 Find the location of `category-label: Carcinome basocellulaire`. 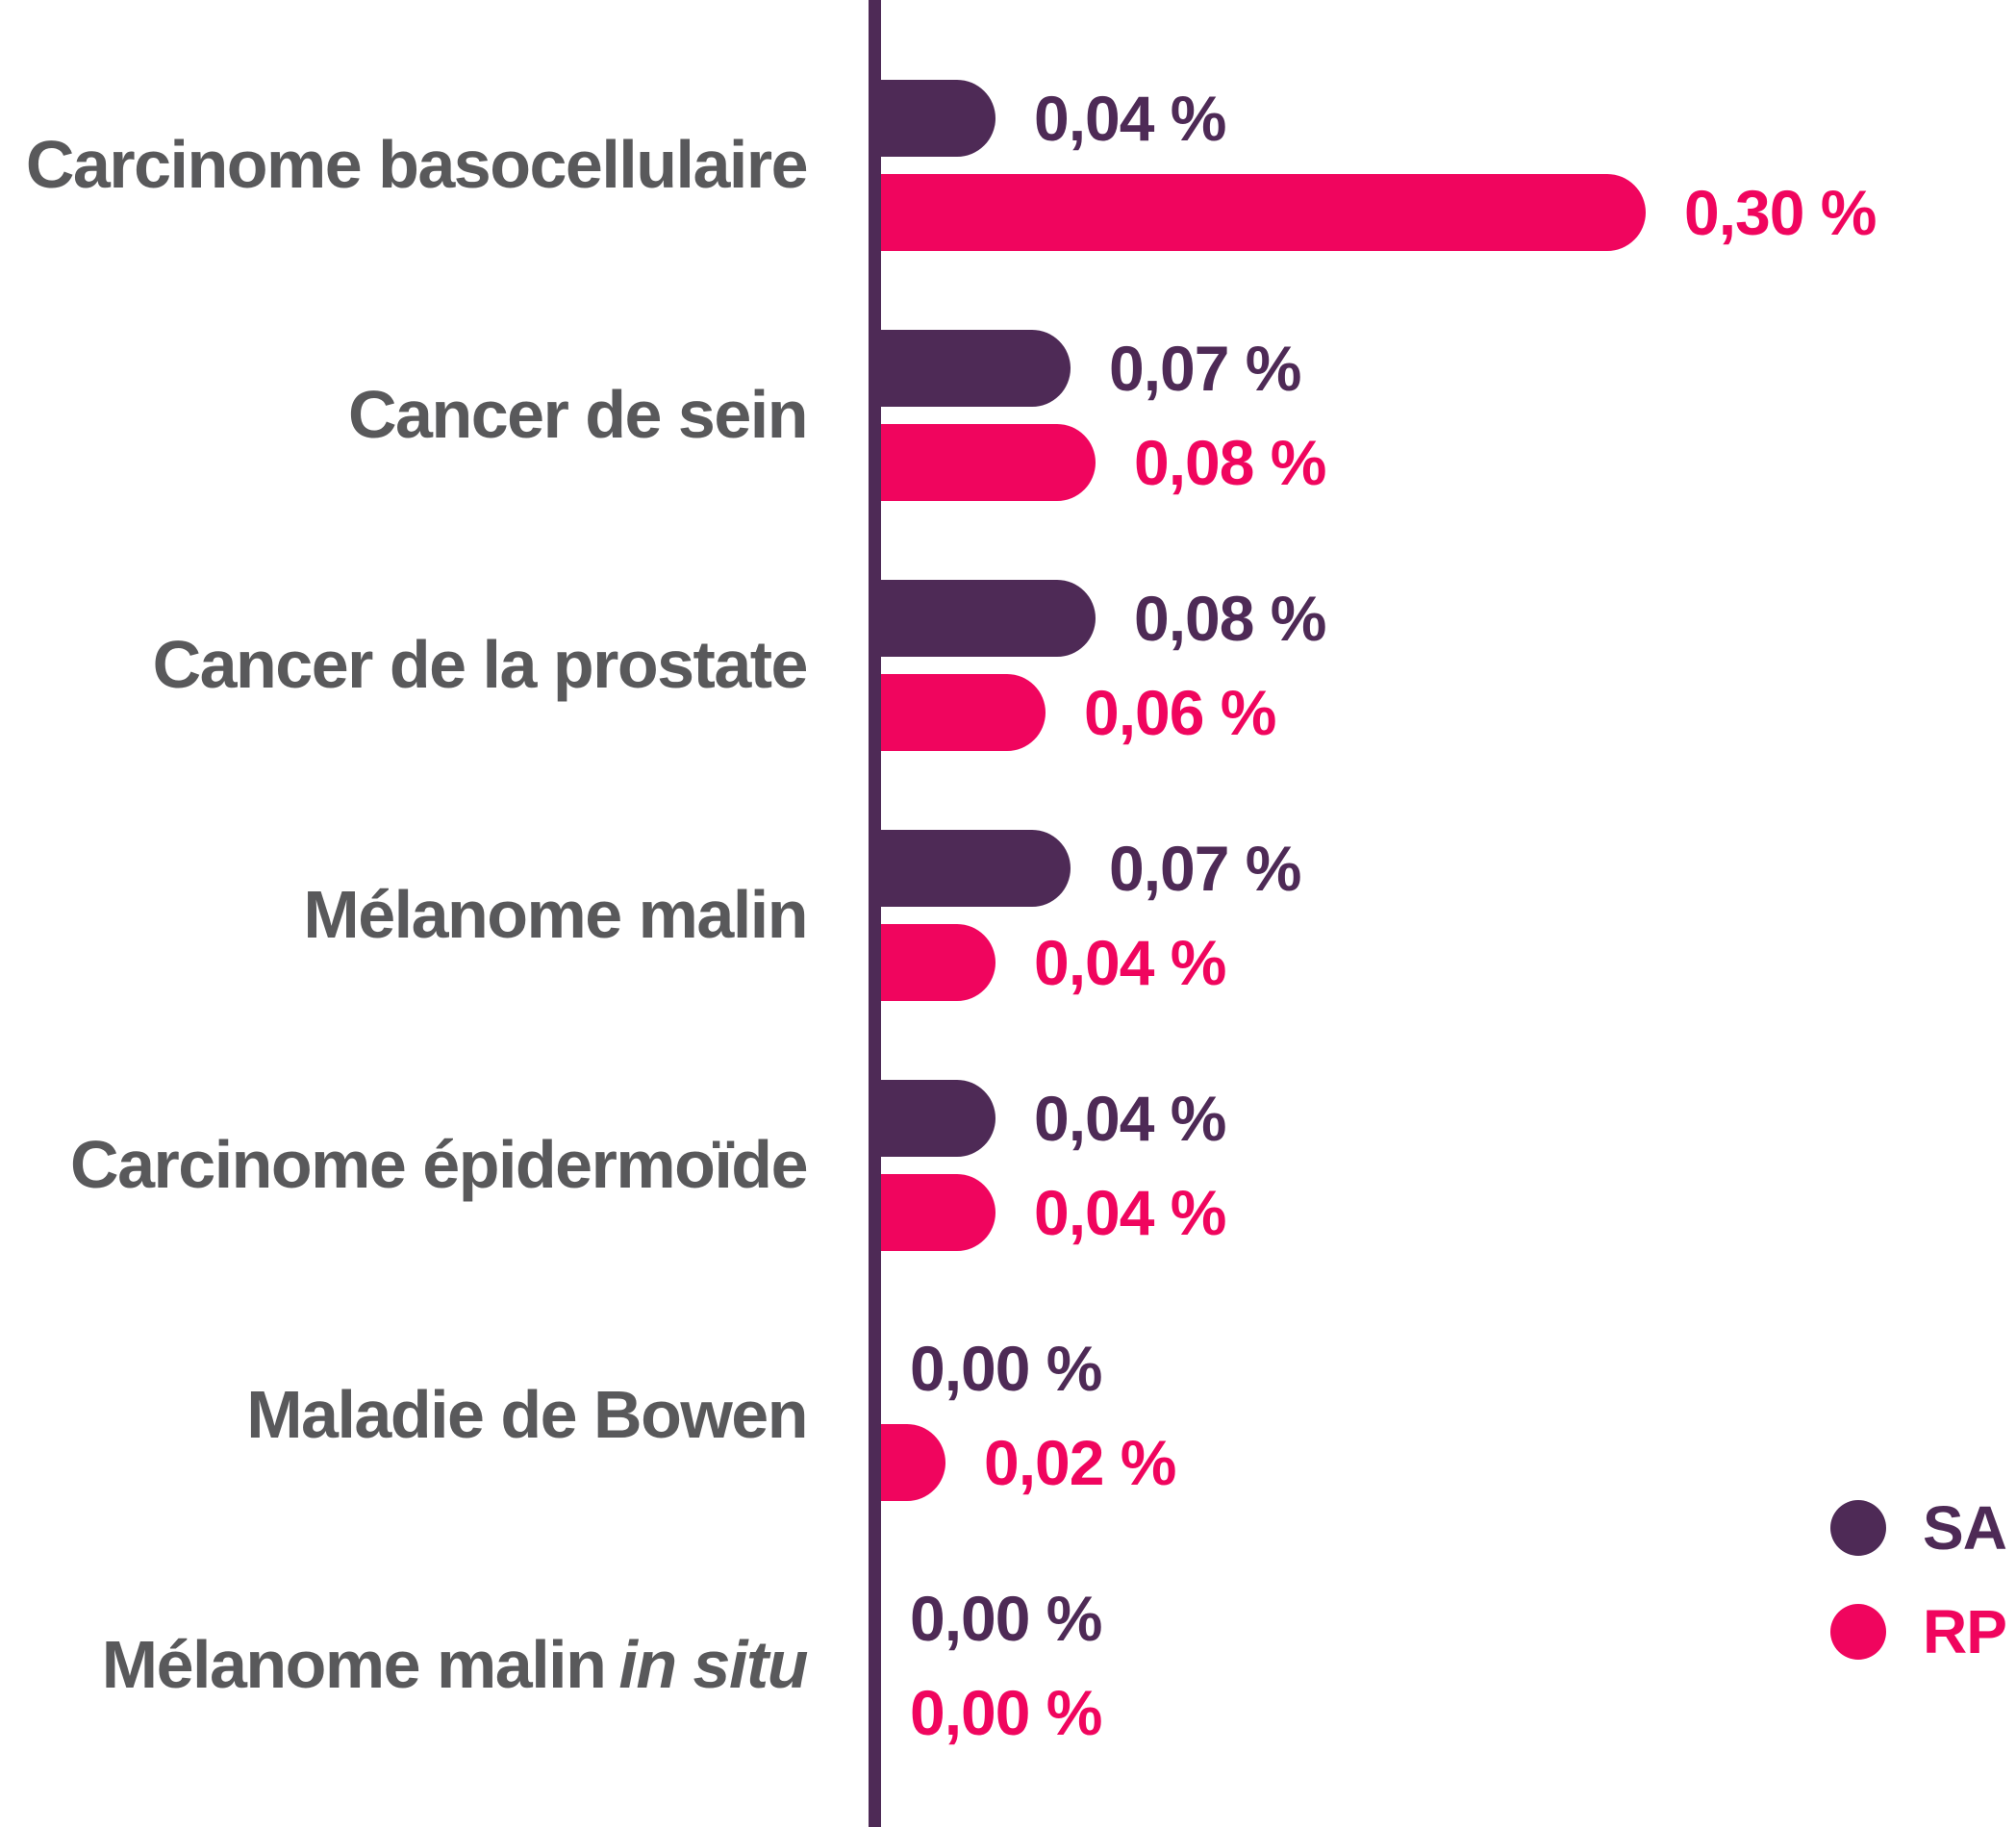

category-label: Carcinome basocellulaire is located at coordinates (435, 165).